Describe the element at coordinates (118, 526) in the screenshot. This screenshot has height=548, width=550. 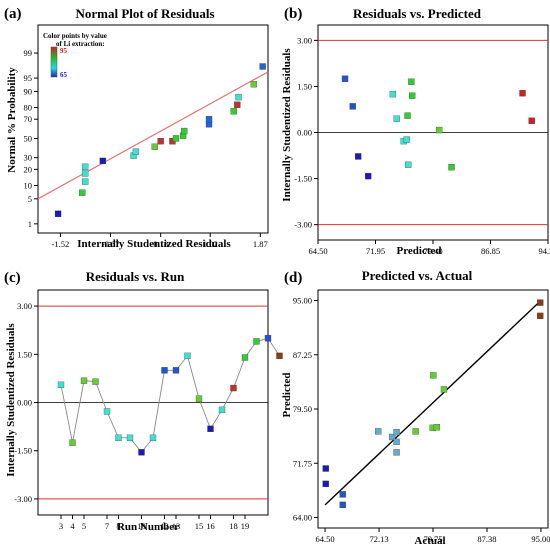
I see `panel-c-xtick-label: 8` at that location.